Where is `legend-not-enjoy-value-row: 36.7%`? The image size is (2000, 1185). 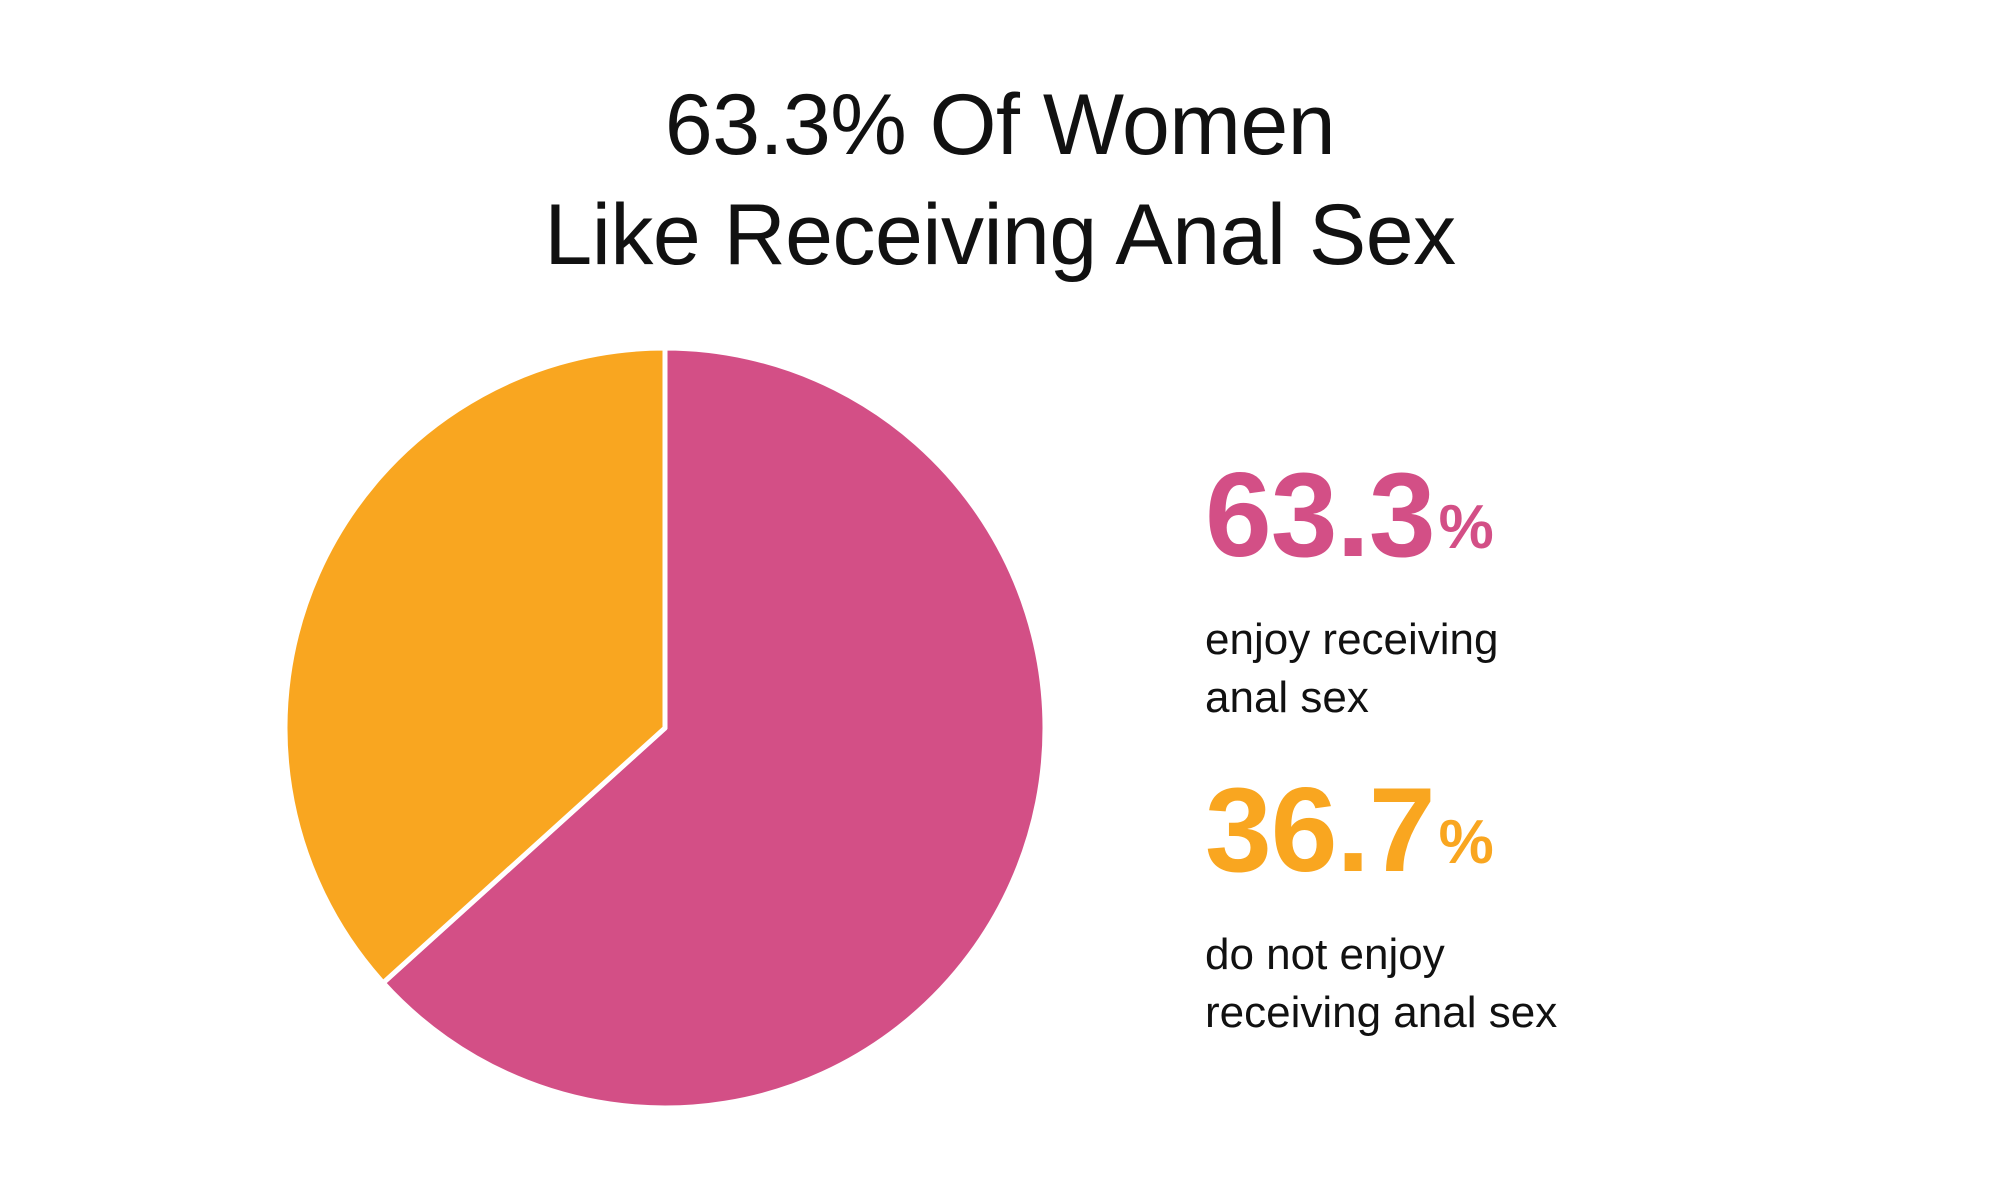
legend-not-enjoy-value-row: 36.7% is located at coordinates (1485, 836).